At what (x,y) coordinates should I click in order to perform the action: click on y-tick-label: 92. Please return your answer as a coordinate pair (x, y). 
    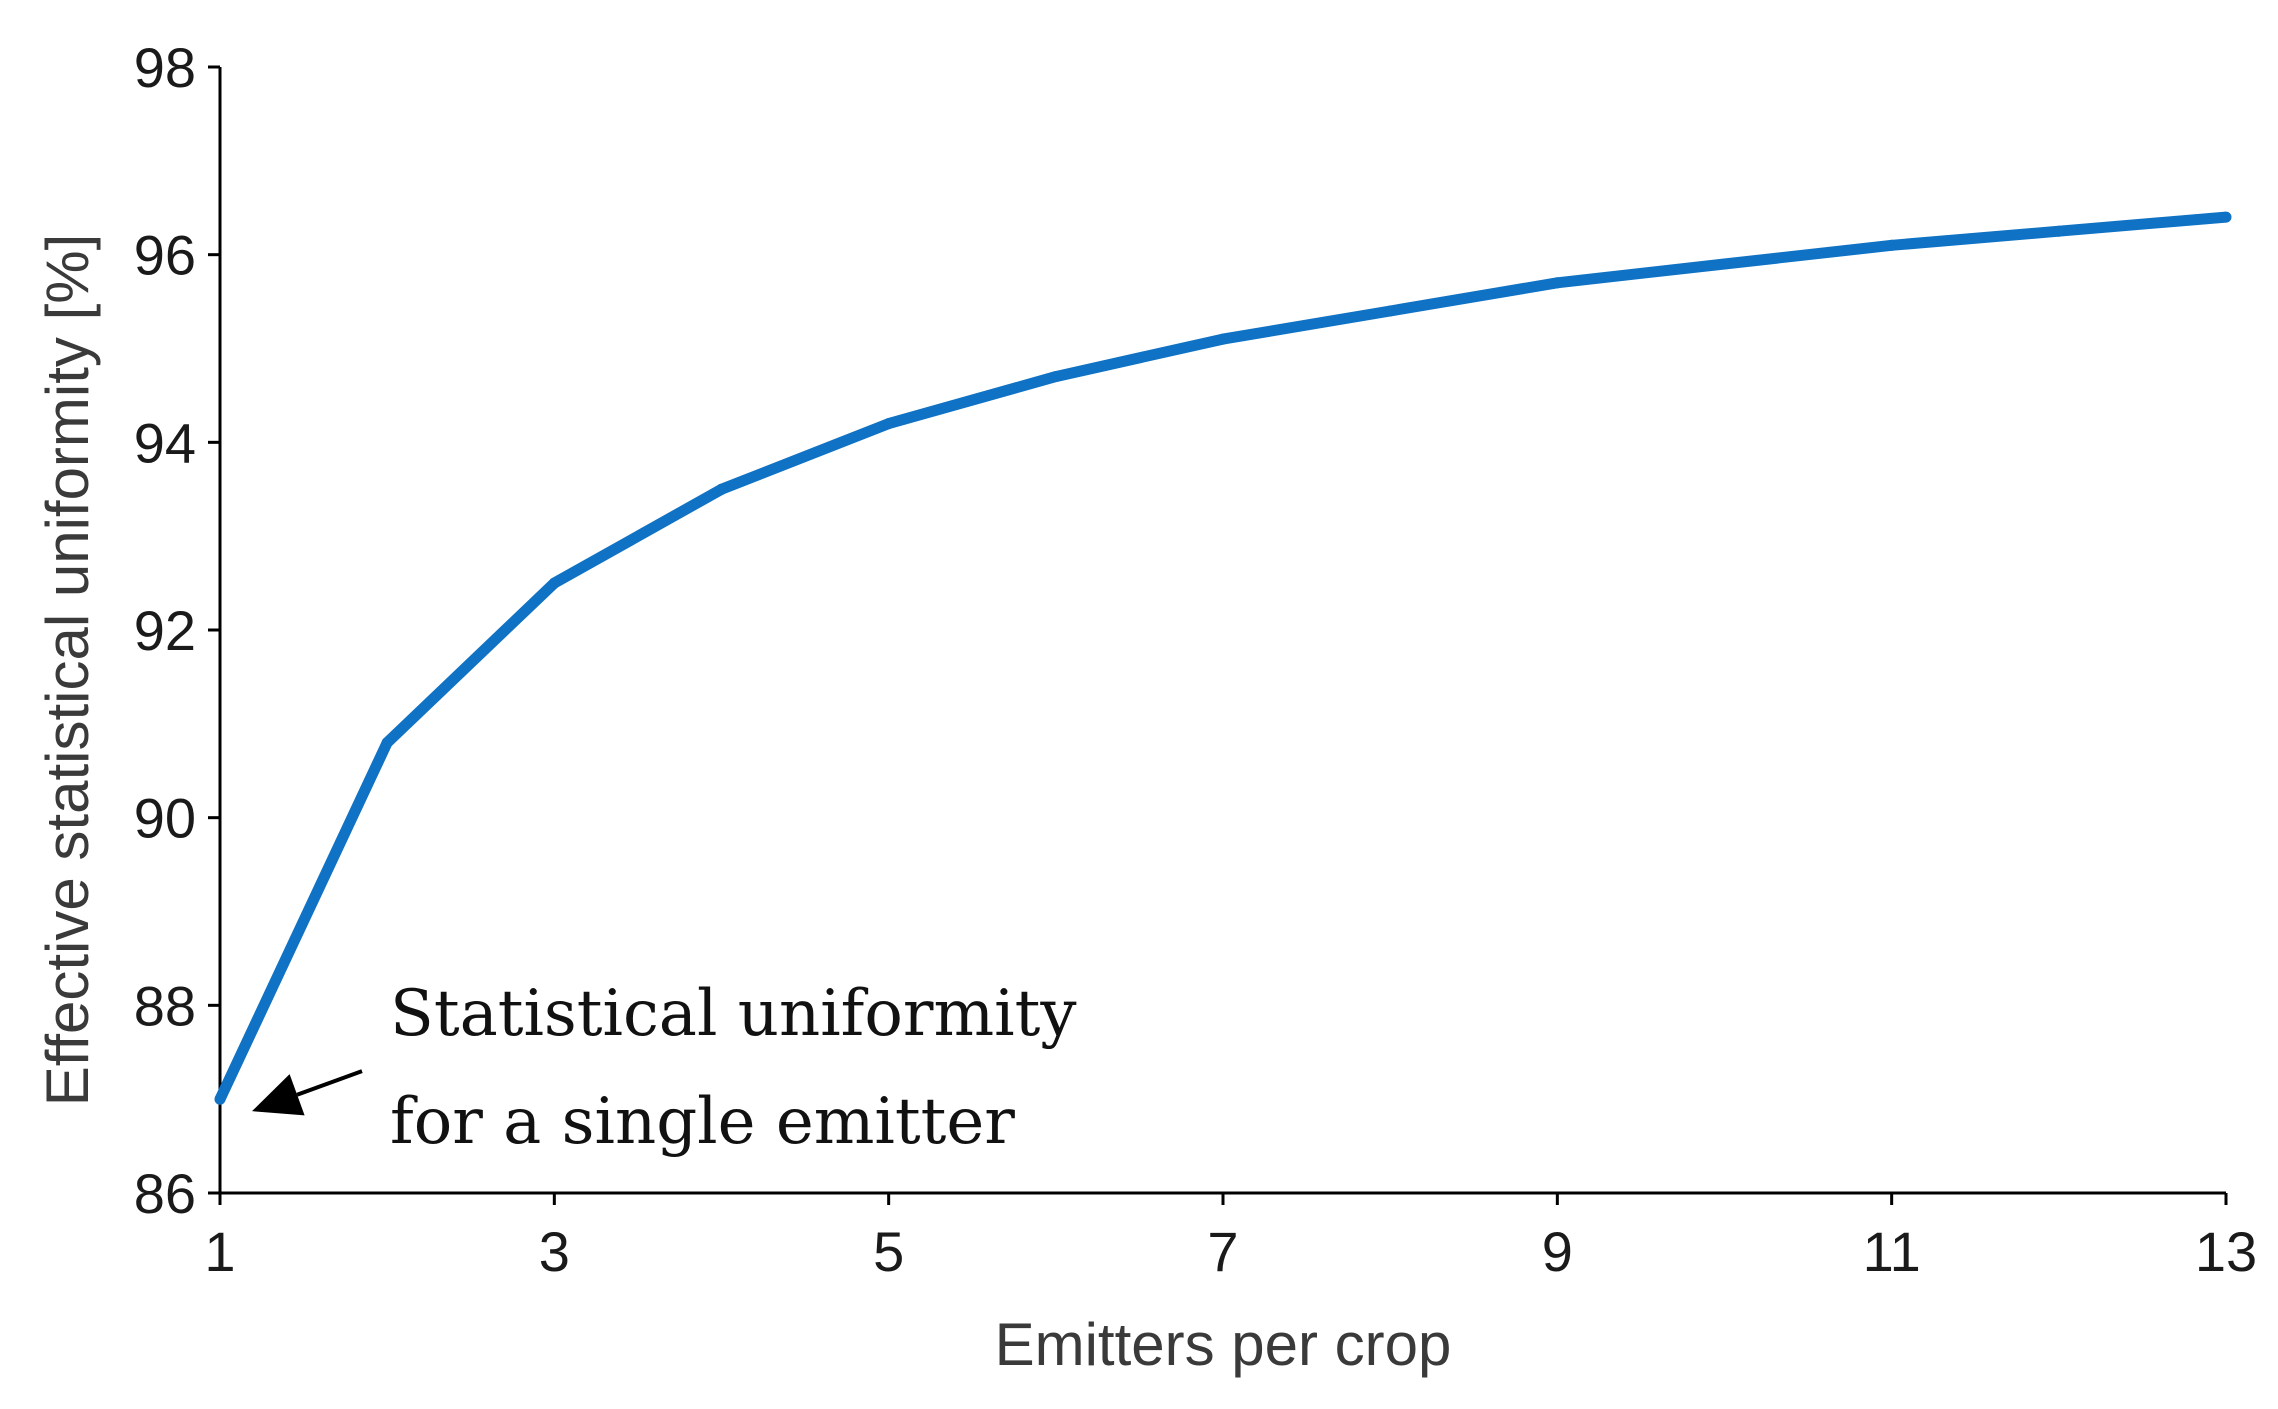
    Looking at the image, I should click on (165, 630).